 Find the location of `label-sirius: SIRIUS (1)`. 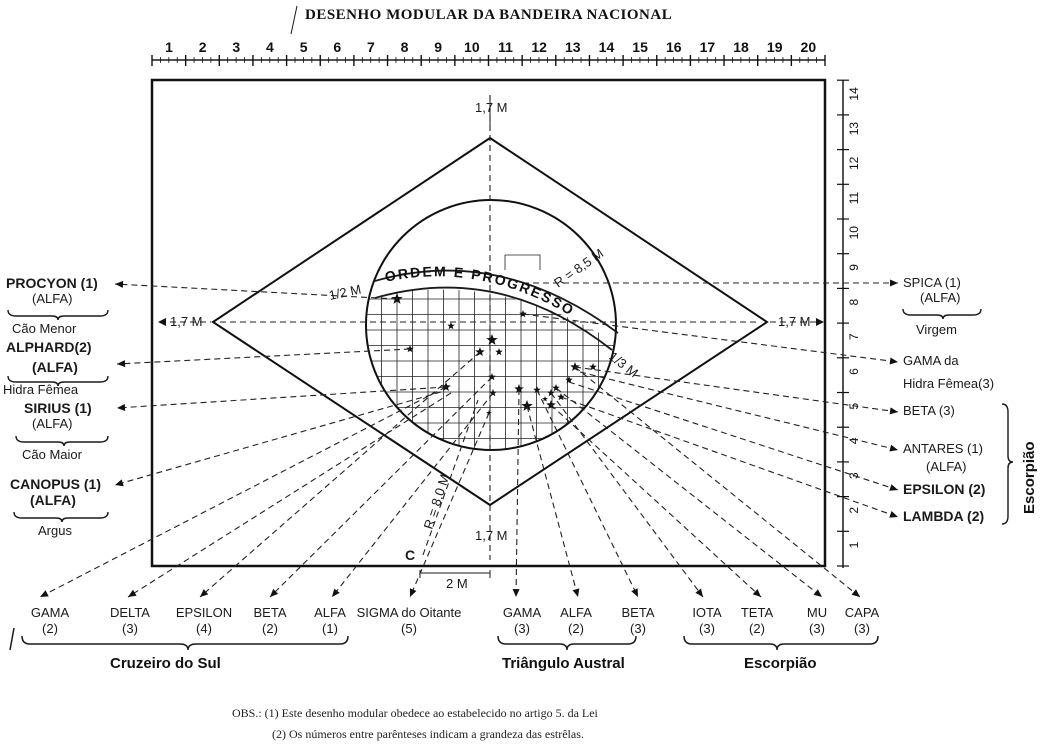

label-sirius: SIRIUS (1) is located at coordinates (58, 408).